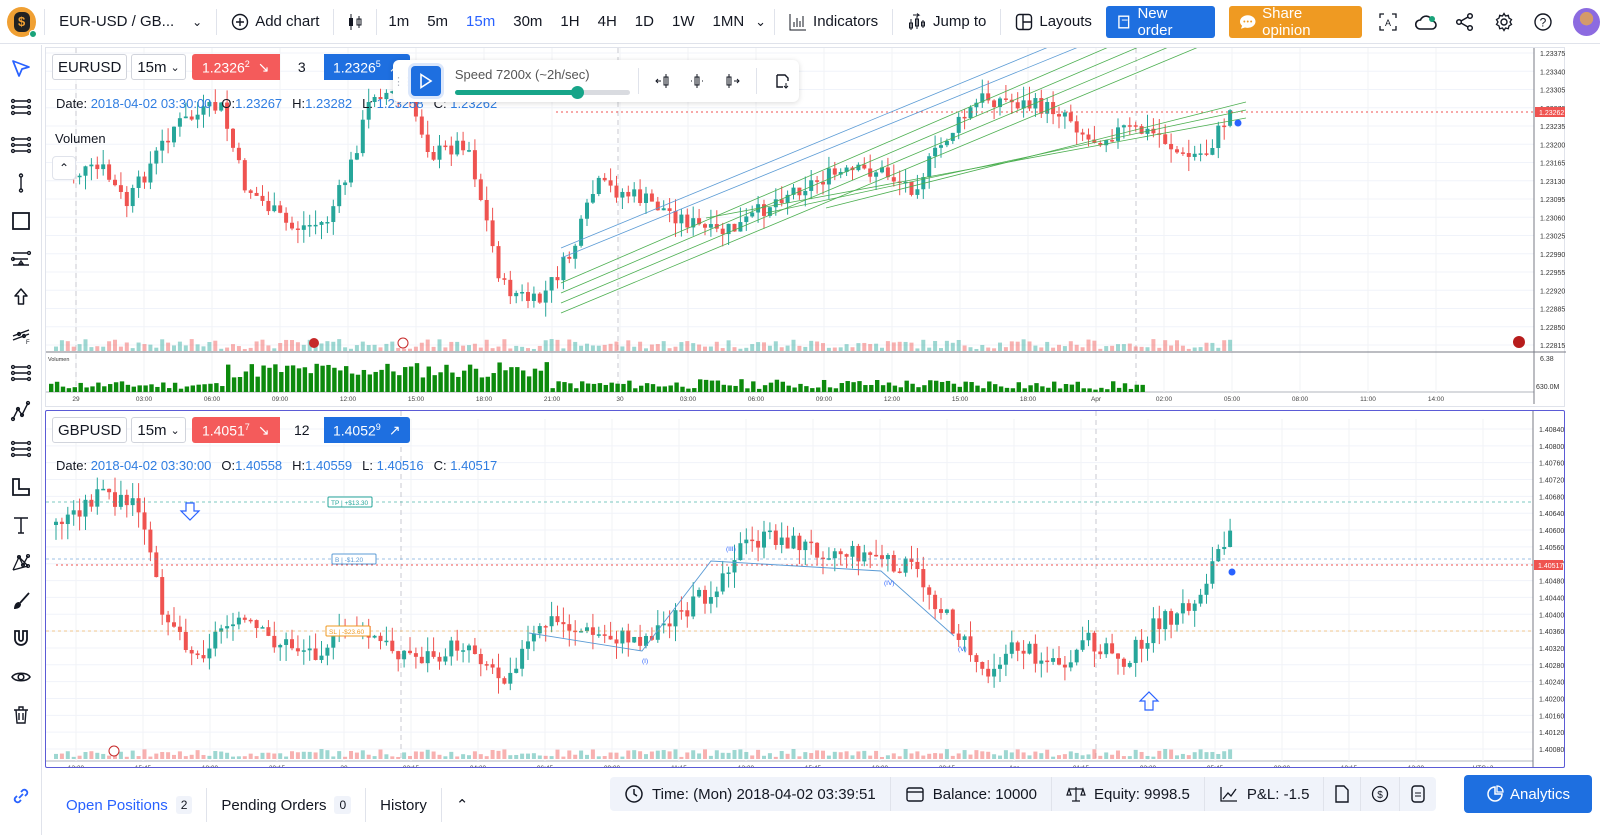 This screenshot has height=835, width=1600. Describe the element at coordinates (404, 805) in the screenshot. I see `tab-history: History` at that location.